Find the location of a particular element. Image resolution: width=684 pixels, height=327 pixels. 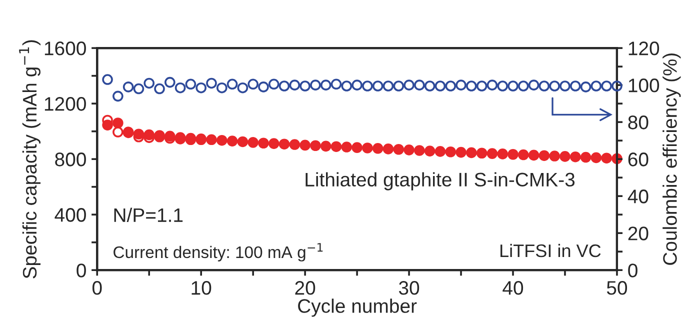

y2-tick-label: 0 is located at coordinates (633, 271).